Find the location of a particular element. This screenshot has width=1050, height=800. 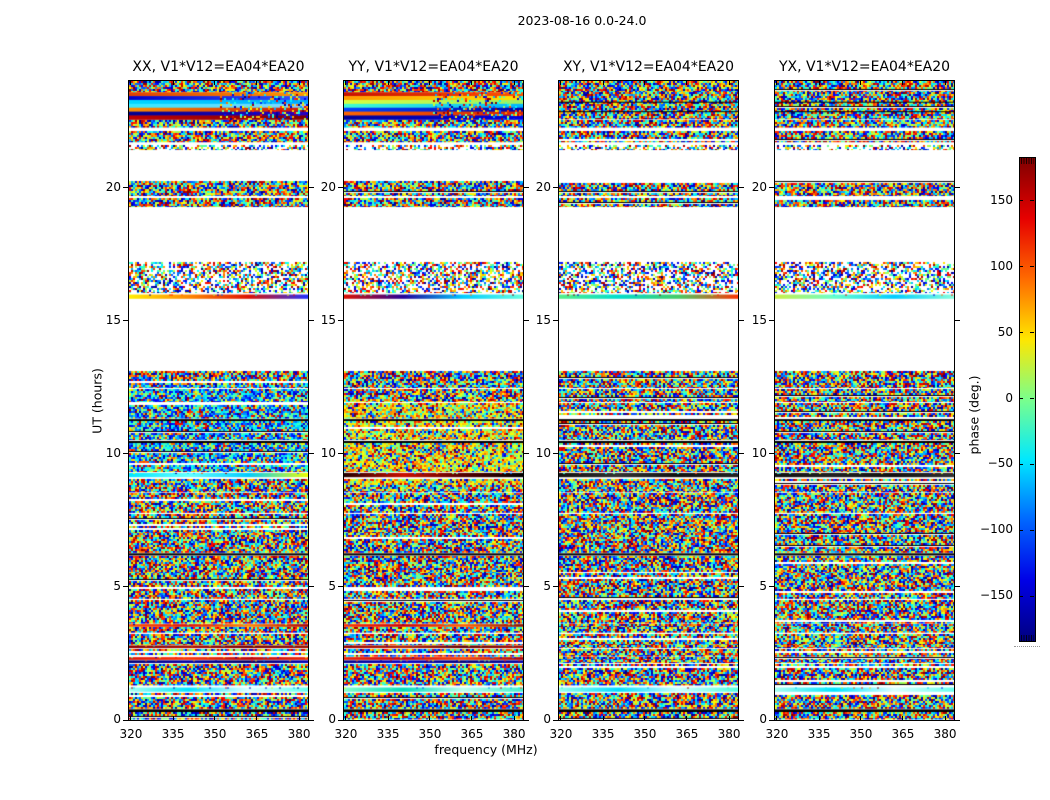

colorbar-tick-label: 0 is located at coordinates (1009, 397).